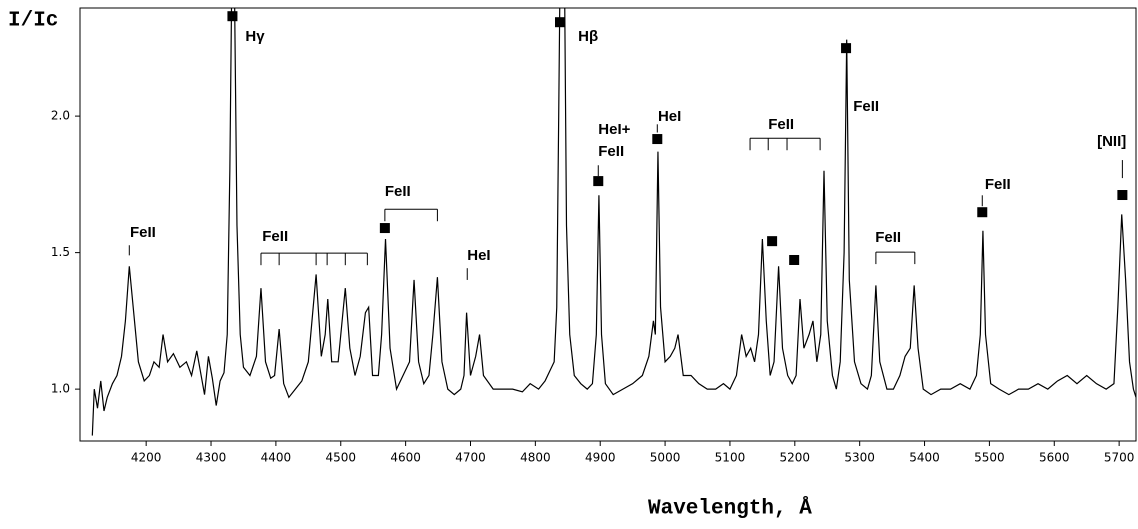  I want to click on annotation: [NII], so click(1111, 141).